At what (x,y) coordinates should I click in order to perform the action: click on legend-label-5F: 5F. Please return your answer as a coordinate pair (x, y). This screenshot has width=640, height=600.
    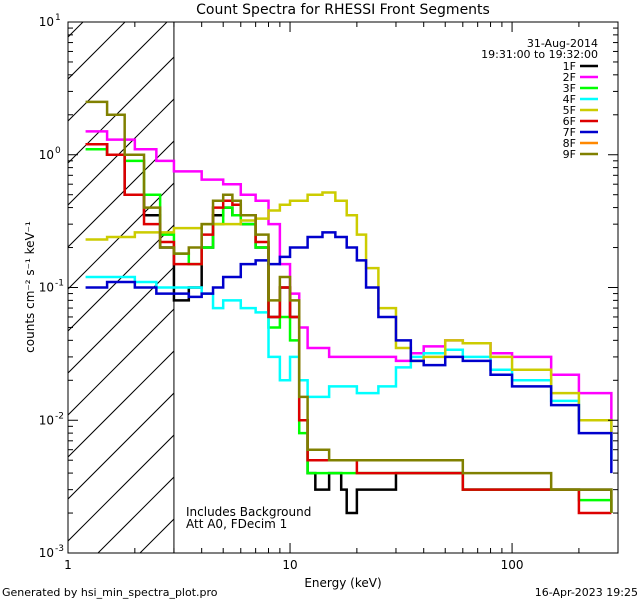
    Looking at the image, I should click on (569, 110).